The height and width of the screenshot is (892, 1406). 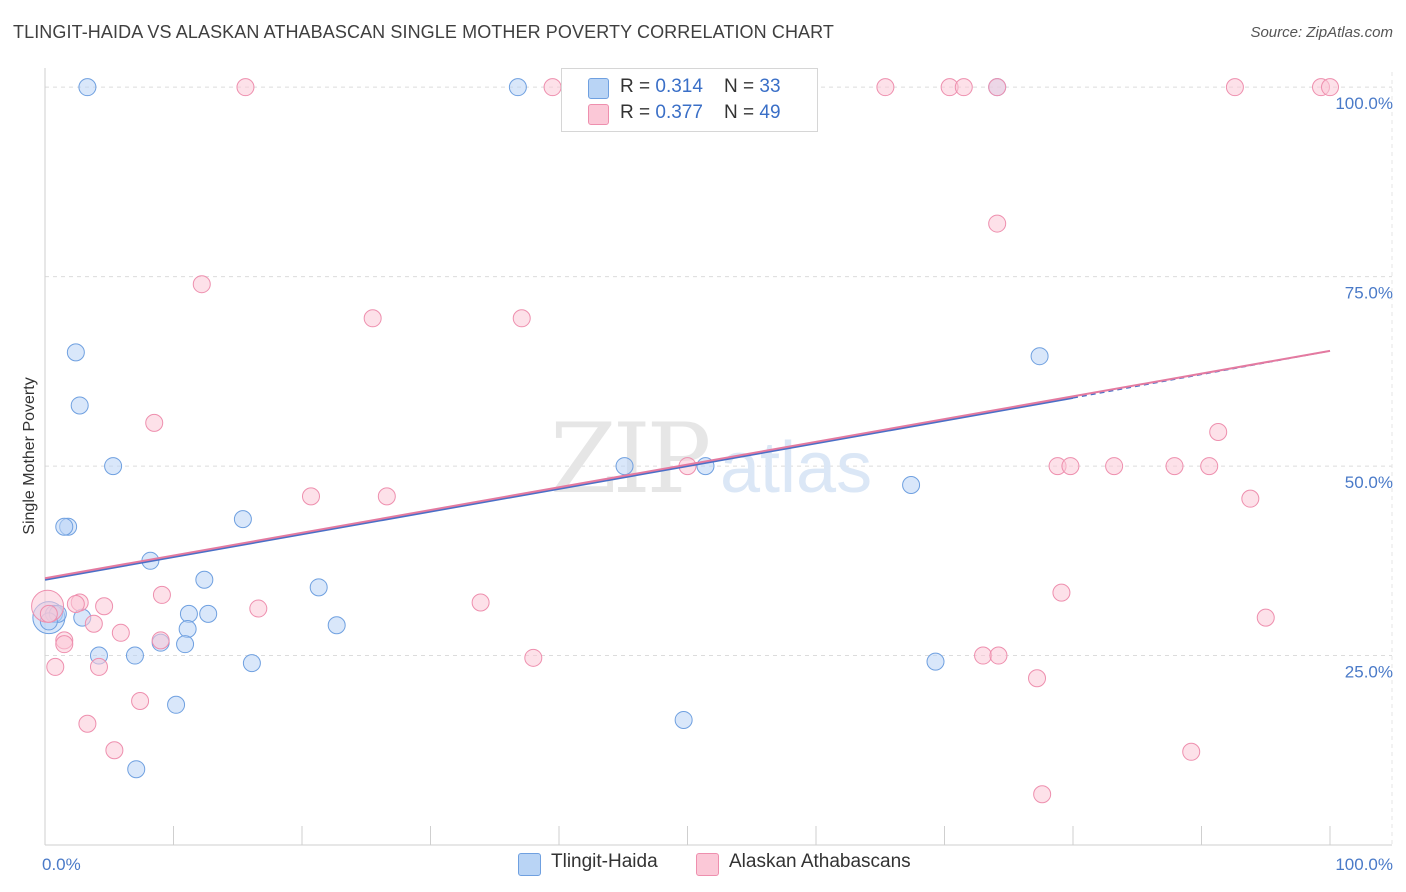 I want to click on legend-r-value-tlingit: 0.314, so click(x=679, y=86).